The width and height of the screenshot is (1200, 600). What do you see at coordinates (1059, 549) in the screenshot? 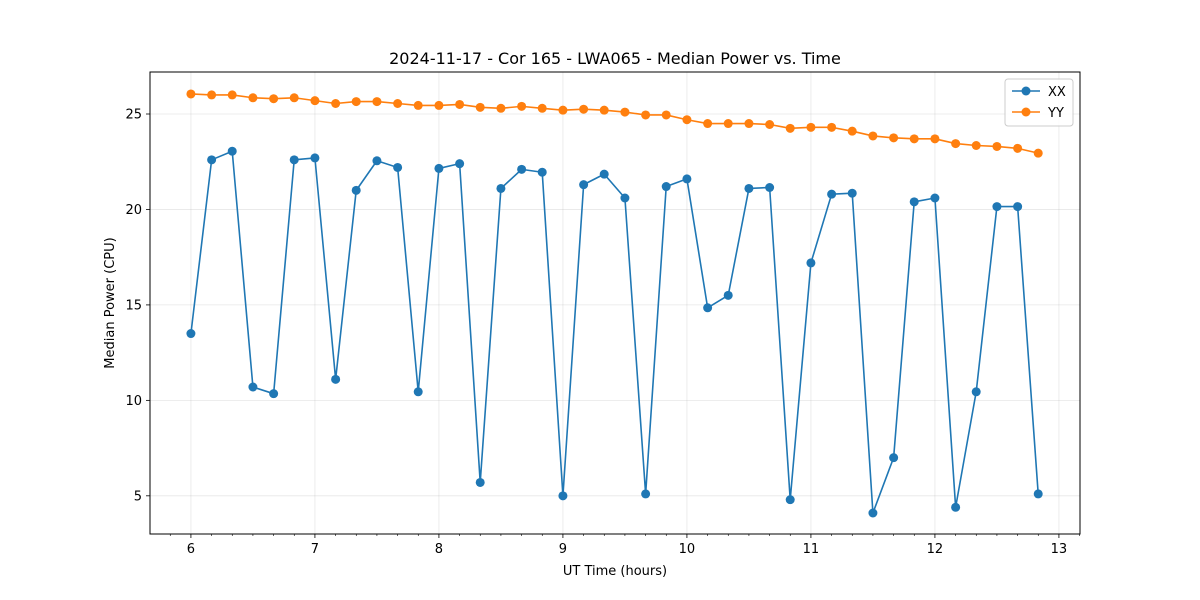
I see `x-tick-label: 13` at bounding box center [1059, 549].